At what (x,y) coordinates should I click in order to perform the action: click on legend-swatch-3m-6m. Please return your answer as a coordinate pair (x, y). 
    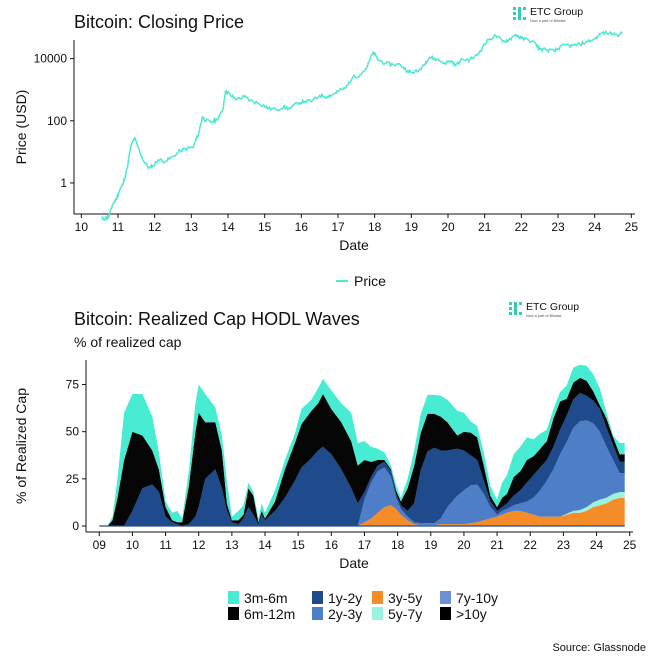
    Looking at the image, I should click on (233, 597).